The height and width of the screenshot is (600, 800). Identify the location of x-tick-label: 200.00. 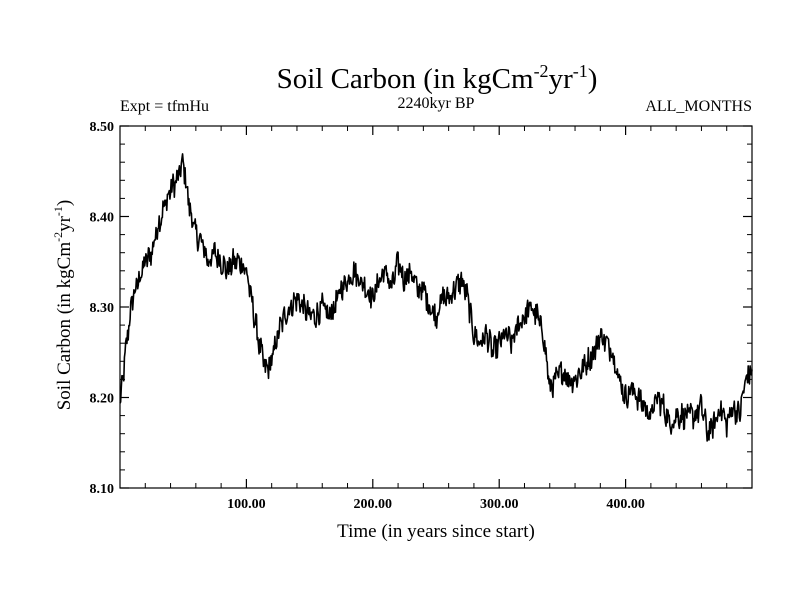
(373, 504).